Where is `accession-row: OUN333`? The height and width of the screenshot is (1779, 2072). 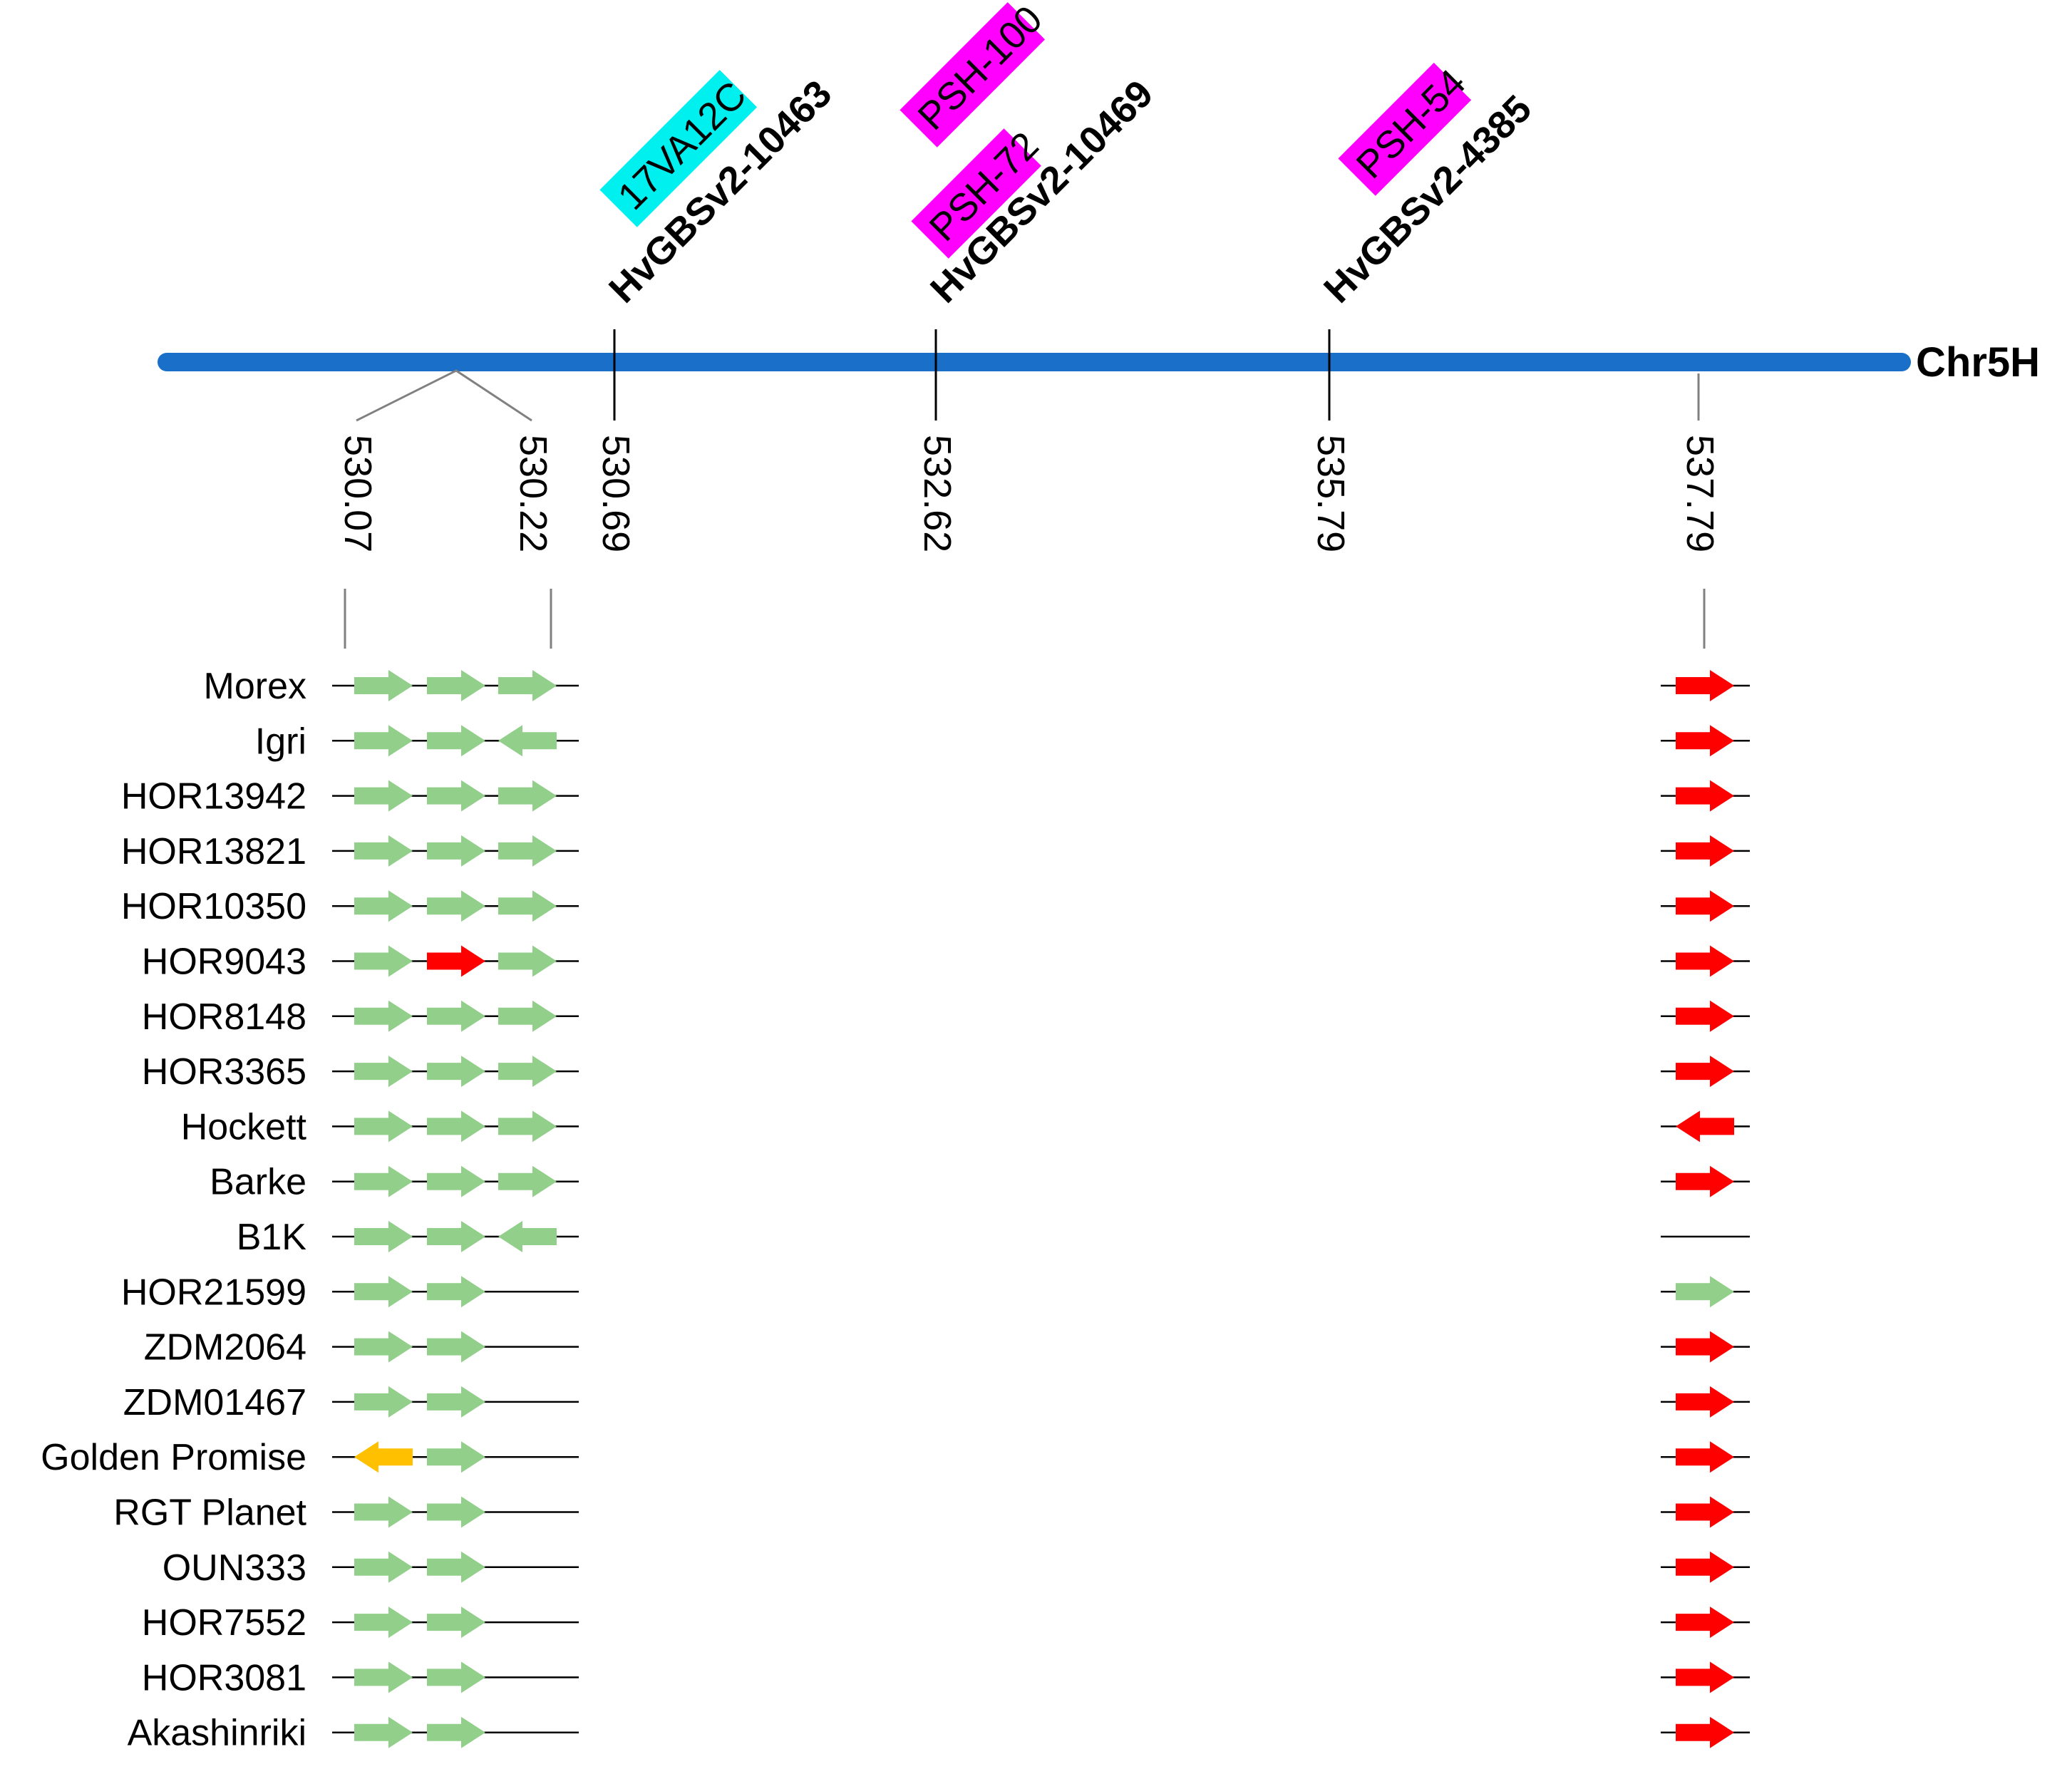 accession-row: OUN333 is located at coordinates (957, 1568).